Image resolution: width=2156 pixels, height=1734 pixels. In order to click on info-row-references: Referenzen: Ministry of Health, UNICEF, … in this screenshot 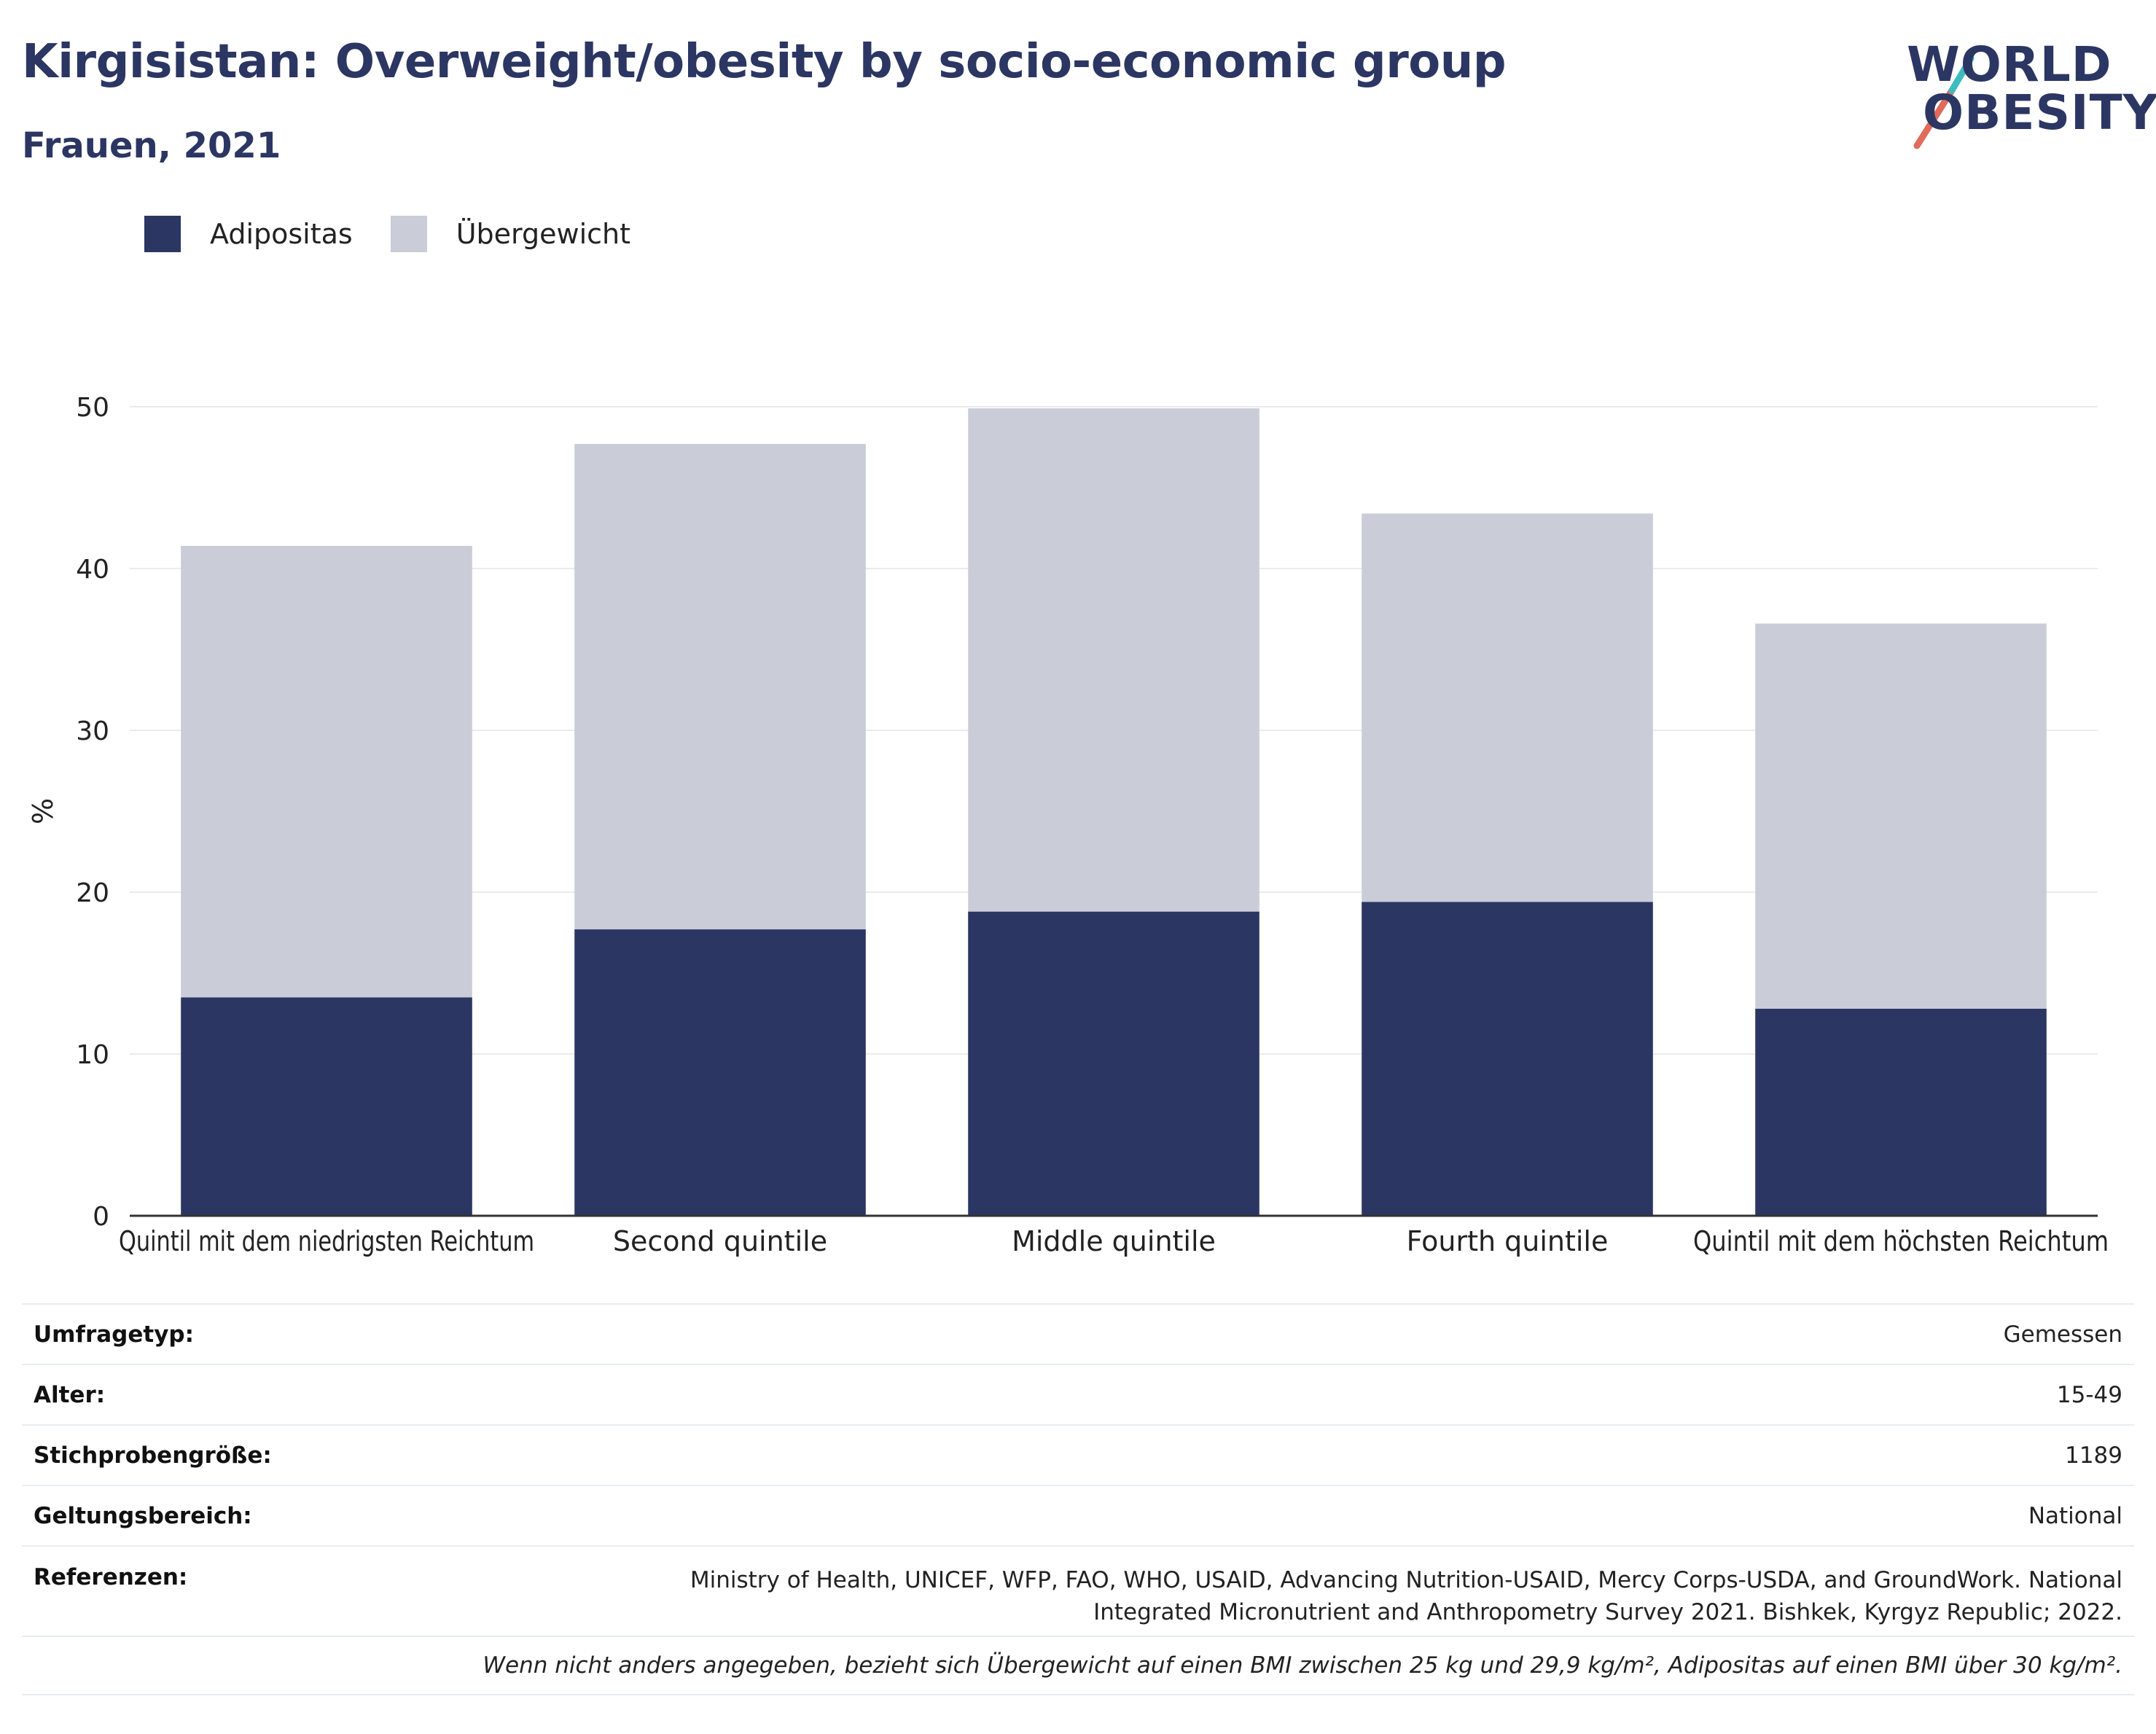, I will do `click(1078, 1590)`.